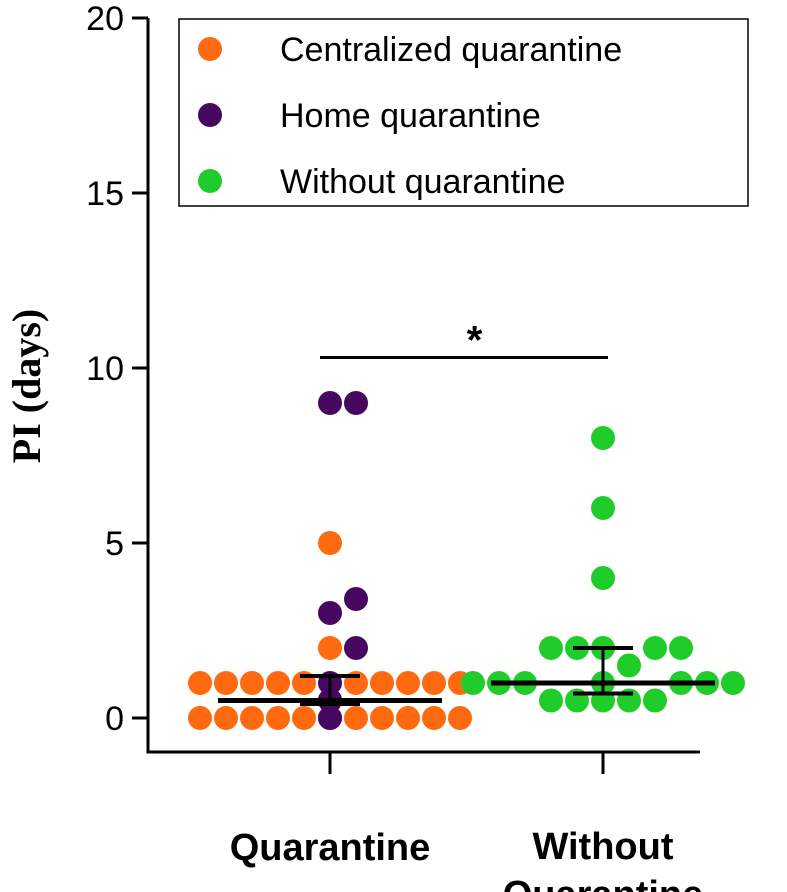 The image size is (787, 892). I want to click on x-category-label: Without, so click(602, 847).